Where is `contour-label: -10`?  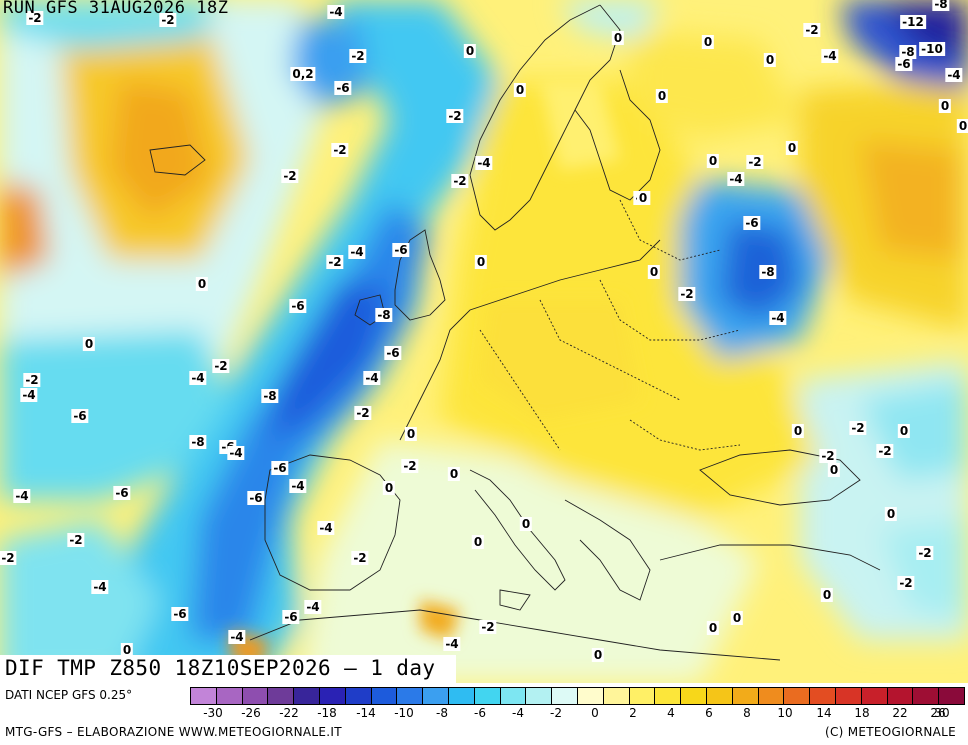
contour-label: -10 is located at coordinates (932, 49).